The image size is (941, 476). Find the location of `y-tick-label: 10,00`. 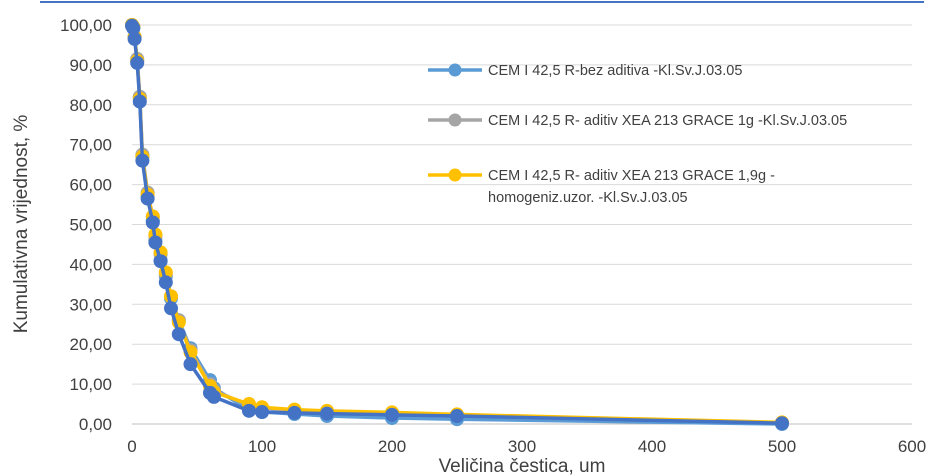

y-tick-label: 10,00 is located at coordinates (90, 384).